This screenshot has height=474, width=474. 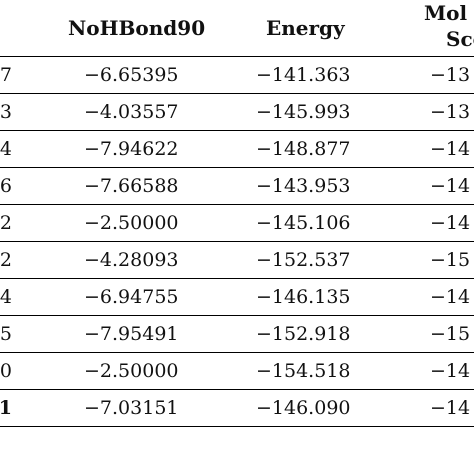 What do you see at coordinates (237, 148) in the screenshot?
I see `table-row: 4 −7.94622 −148.877 −14` at bounding box center [237, 148].